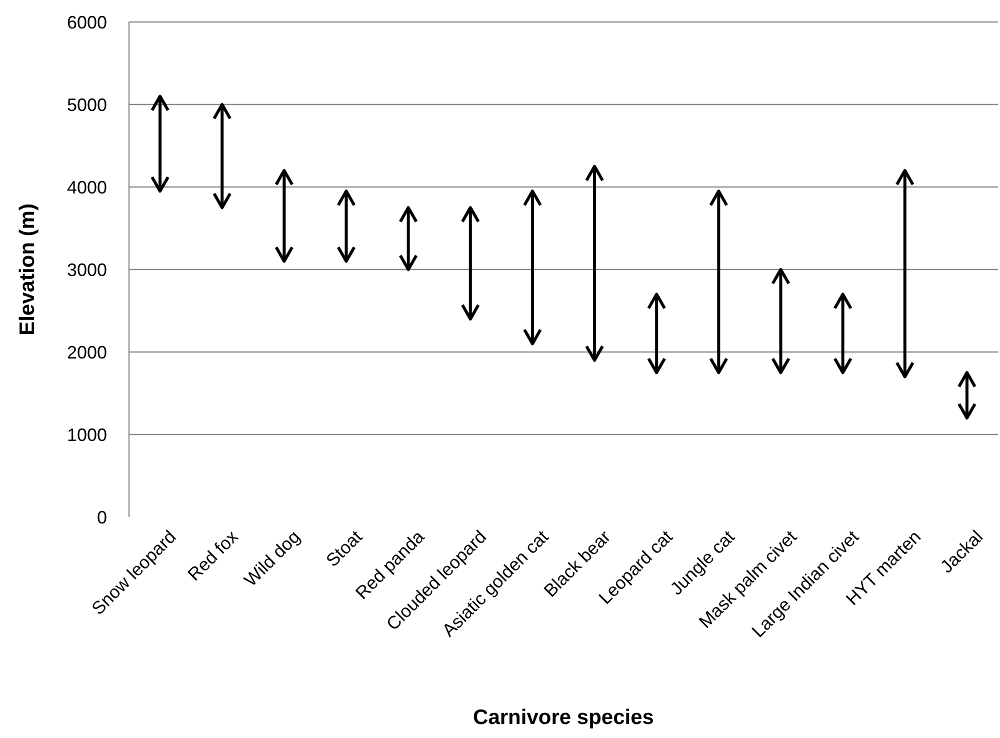  I want to click on y-tick-label: 6000, so click(86, 22).